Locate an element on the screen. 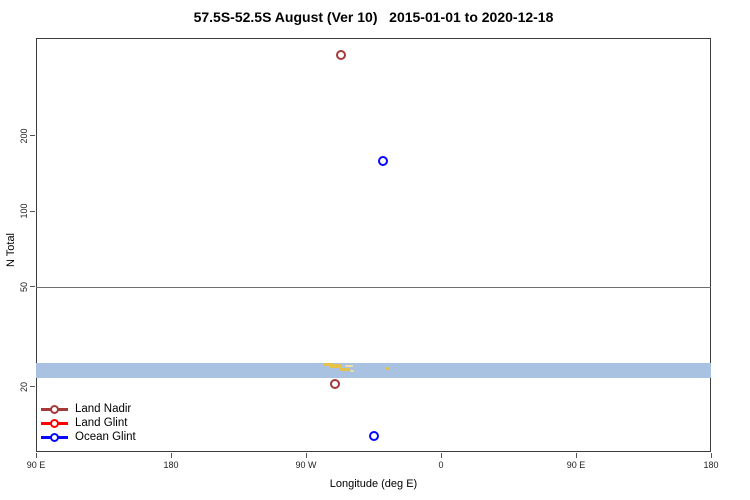 The image size is (750, 500). y-tick-label: 50 is located at coordinates (24, 286).